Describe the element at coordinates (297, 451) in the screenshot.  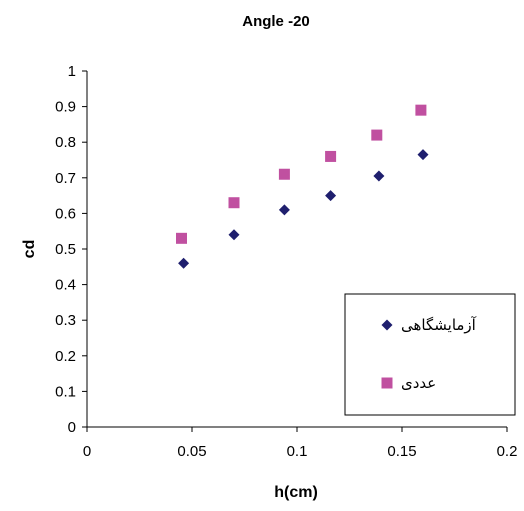
I see `x-tick-label: 0.1` at that location.